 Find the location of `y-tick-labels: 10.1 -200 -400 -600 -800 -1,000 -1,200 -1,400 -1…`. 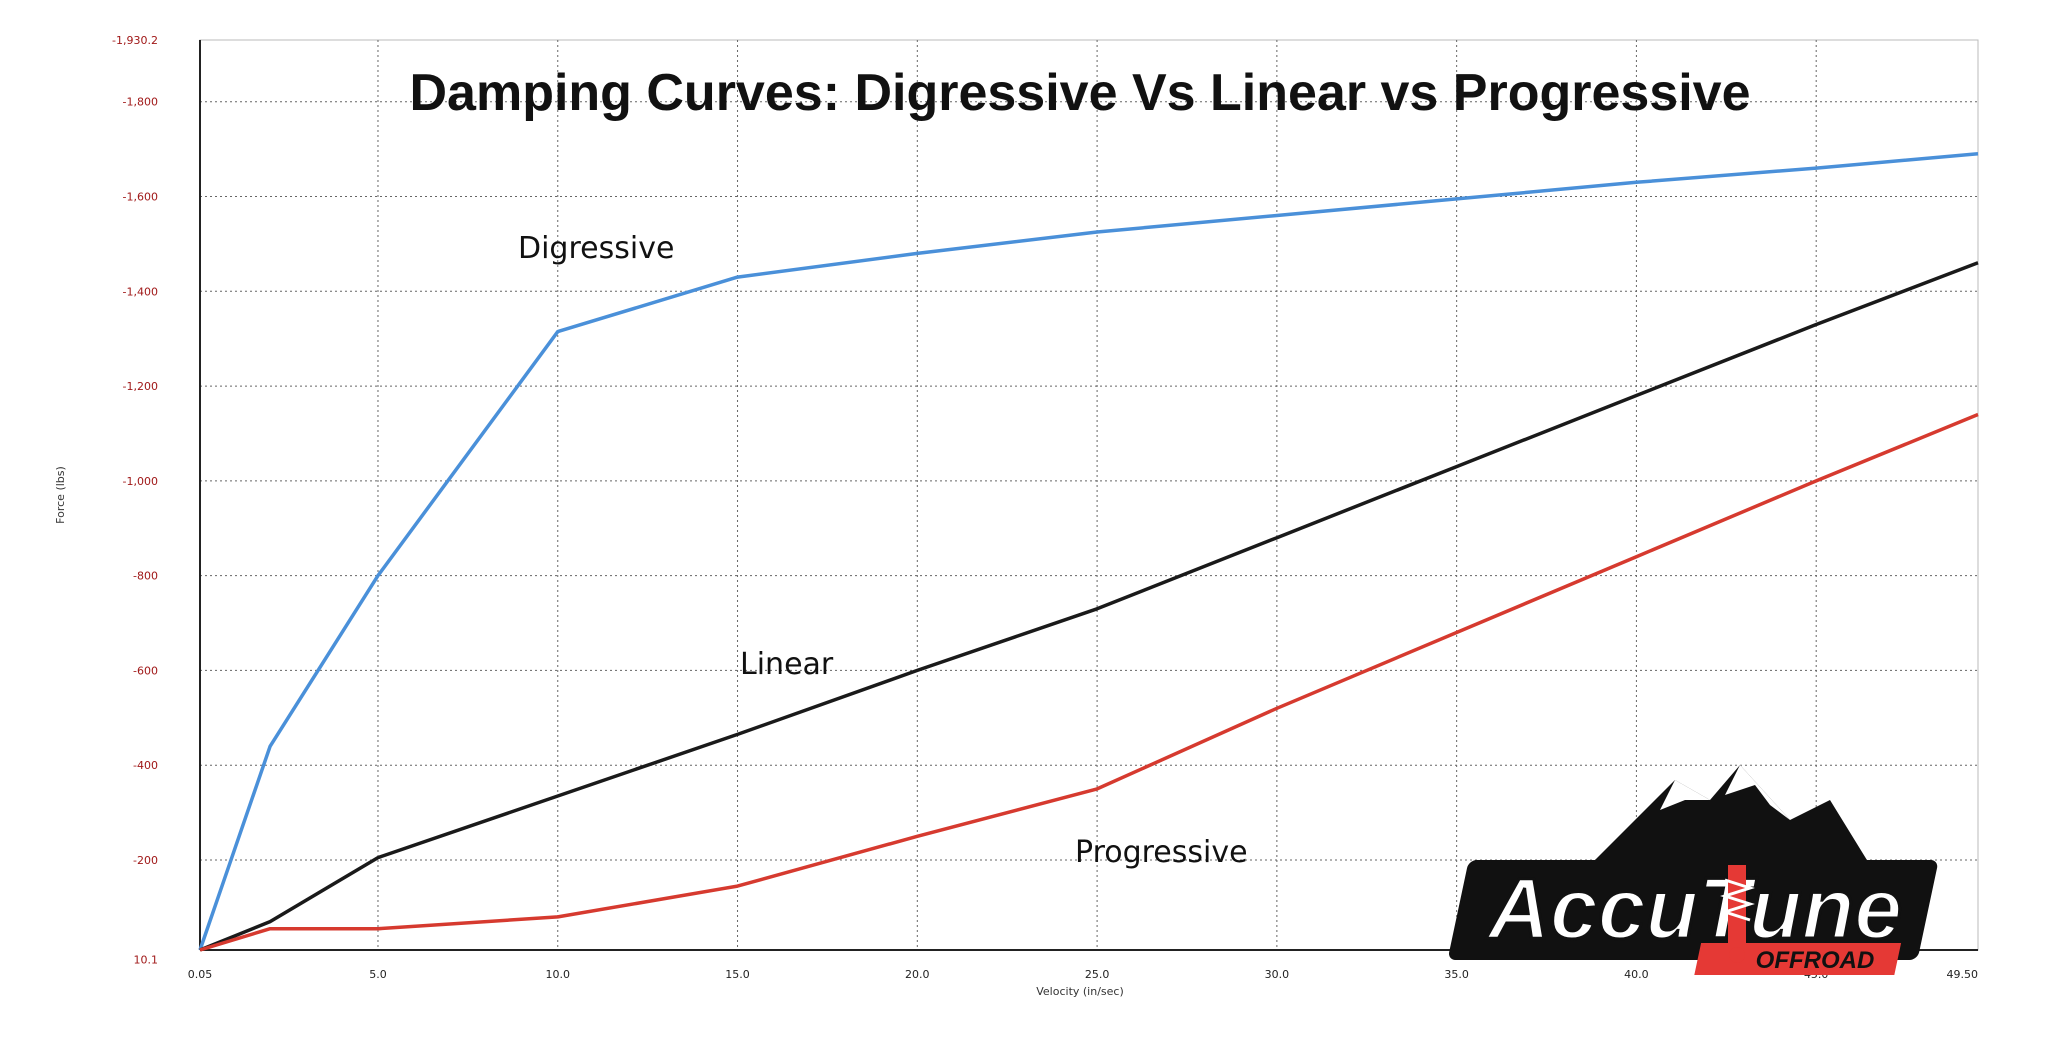

y-tick-labels: 10.1 -200 -400 -600 -800 -1,000 -1,200 -1,400 -1… is located at coordinates (135, 500).